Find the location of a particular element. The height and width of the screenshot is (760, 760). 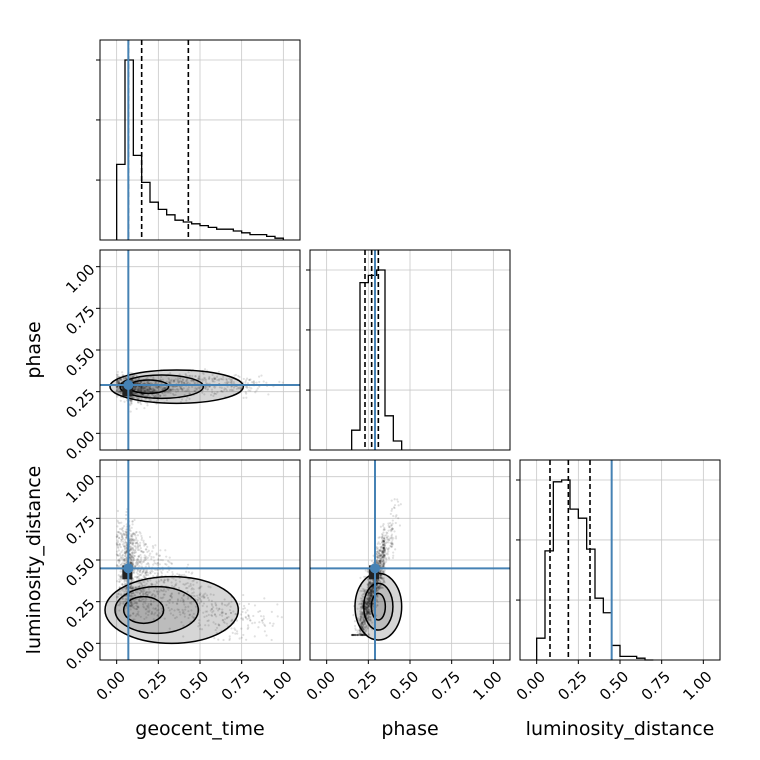

x-tick-label: 1.00 is located at coordinates (487, 686).